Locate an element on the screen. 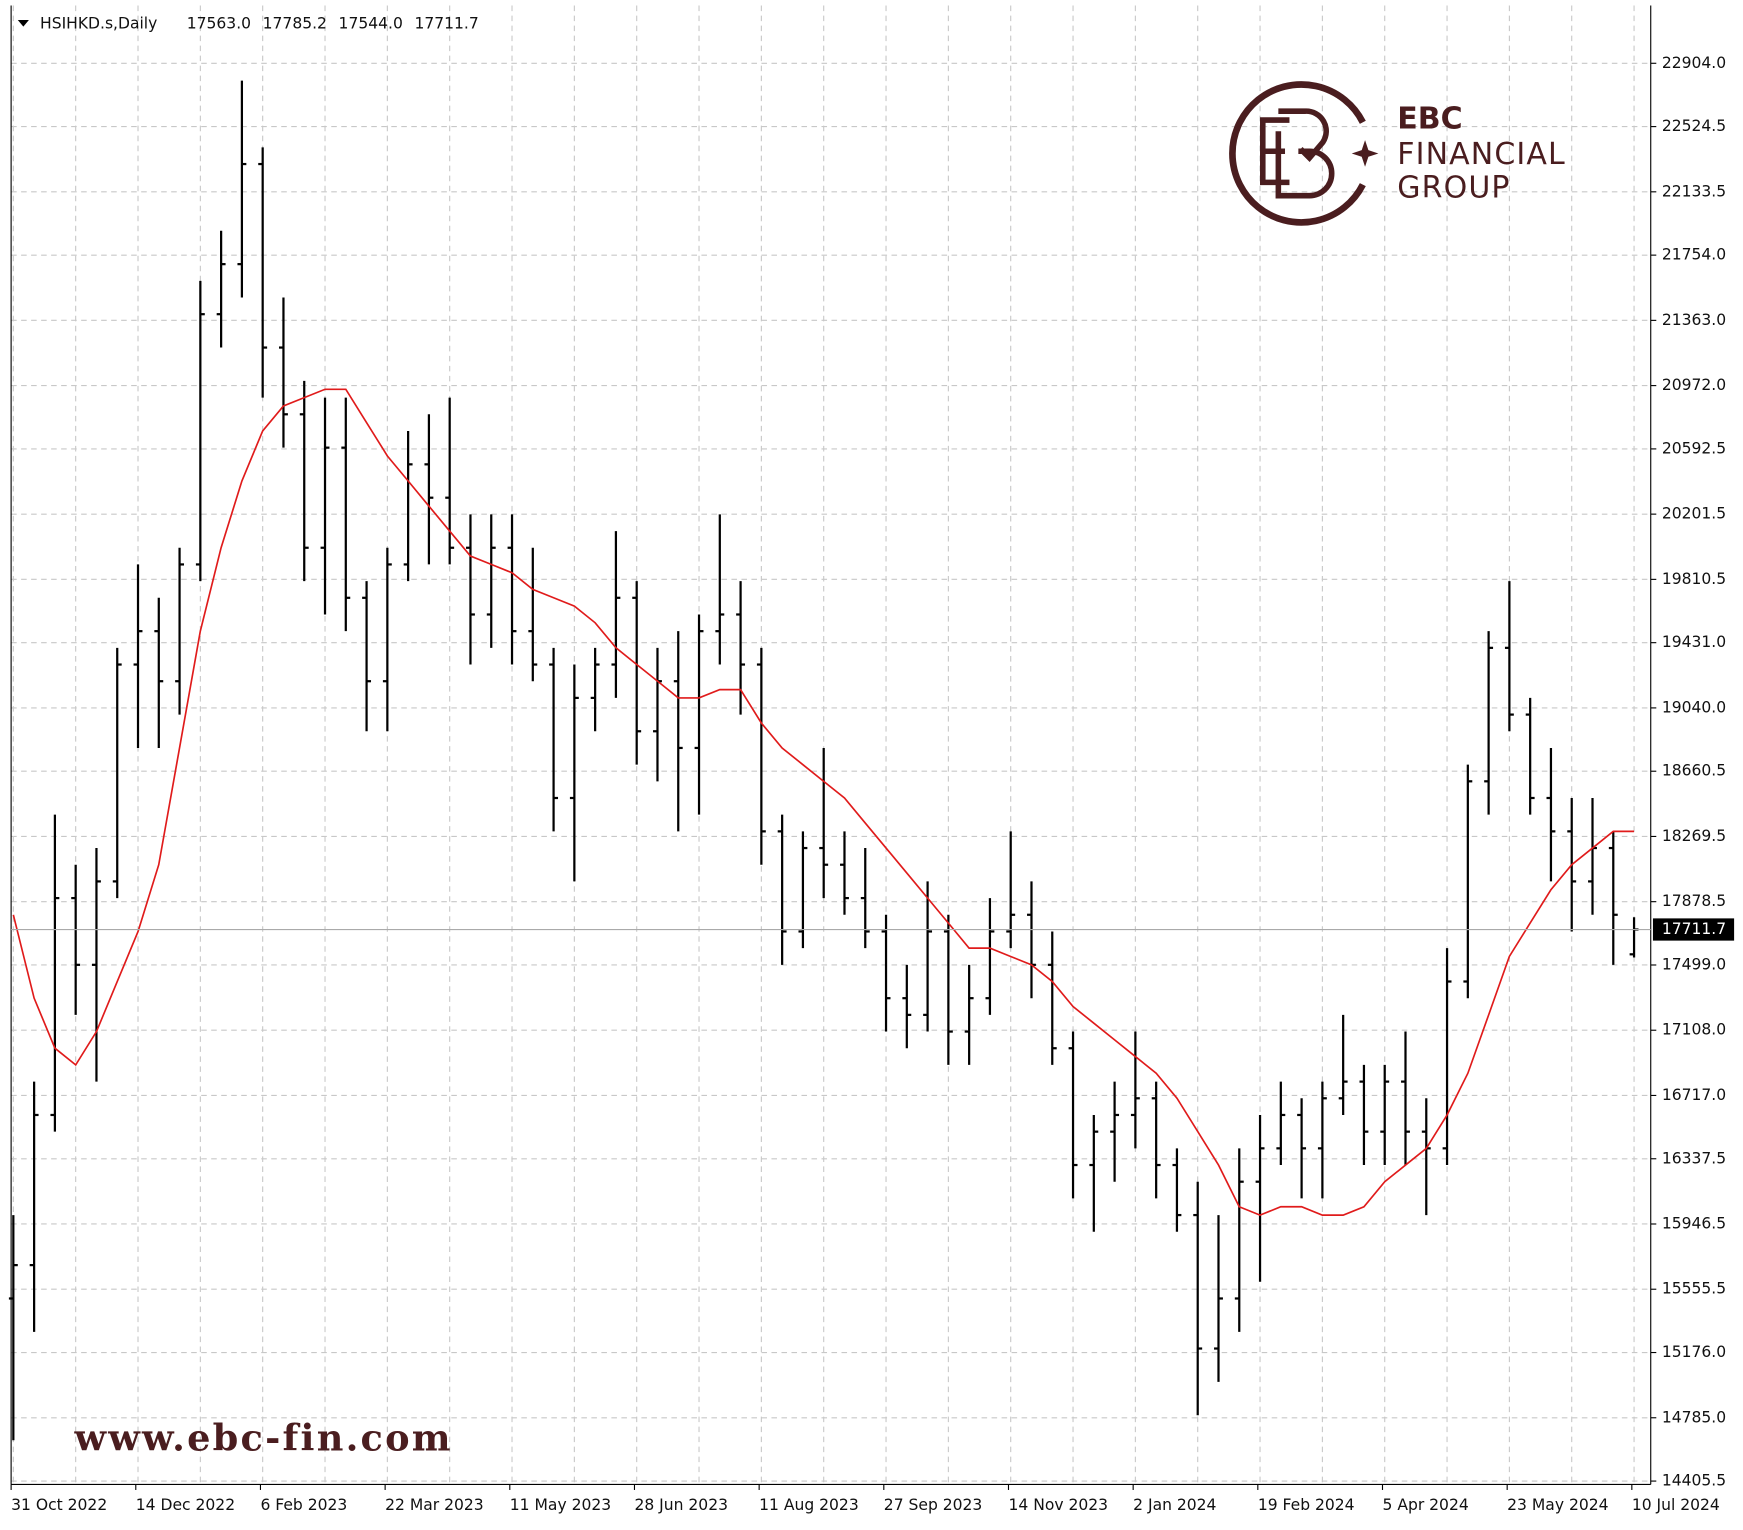 This screenshot has width=1743, height=1530. x-tick-label: 28 Jun 2023 is located at coordinates (681, 1505).